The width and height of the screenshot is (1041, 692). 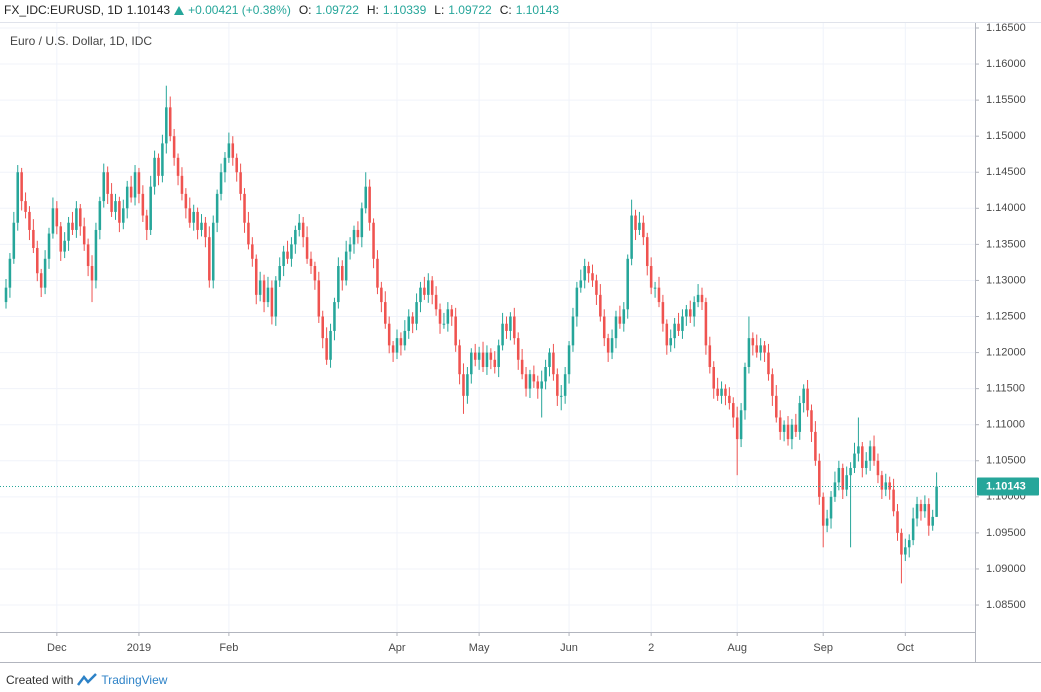 I want to click on price-label: 1.10143, so click(x=1006, y=486).